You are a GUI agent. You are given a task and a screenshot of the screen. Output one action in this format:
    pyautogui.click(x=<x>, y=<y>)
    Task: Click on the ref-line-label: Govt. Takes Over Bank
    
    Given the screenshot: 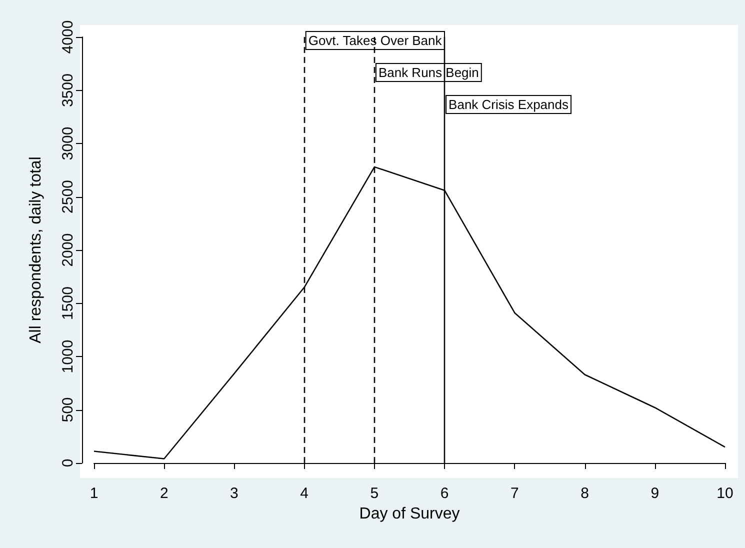 What is the action you would take?
    pyautogui.click(x=375, y=40)
    